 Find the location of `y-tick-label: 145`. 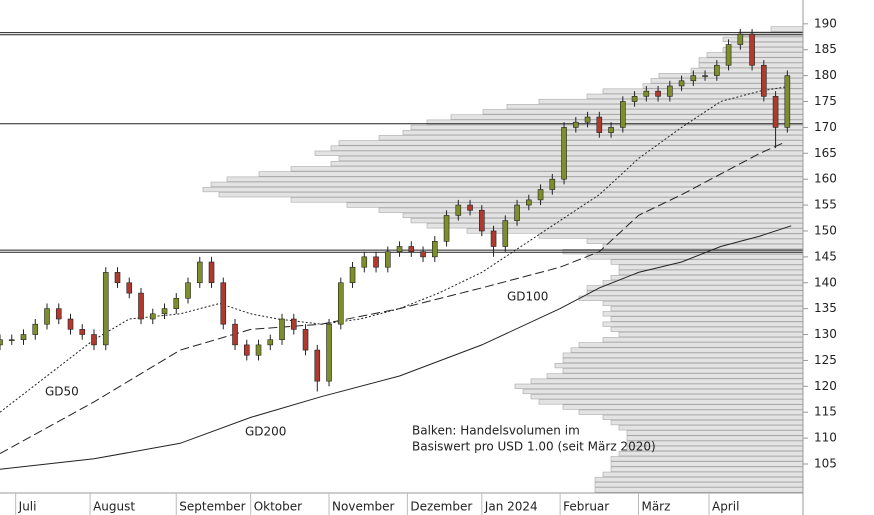

y-tick-label: 145 is located at coordinates (825, 256).